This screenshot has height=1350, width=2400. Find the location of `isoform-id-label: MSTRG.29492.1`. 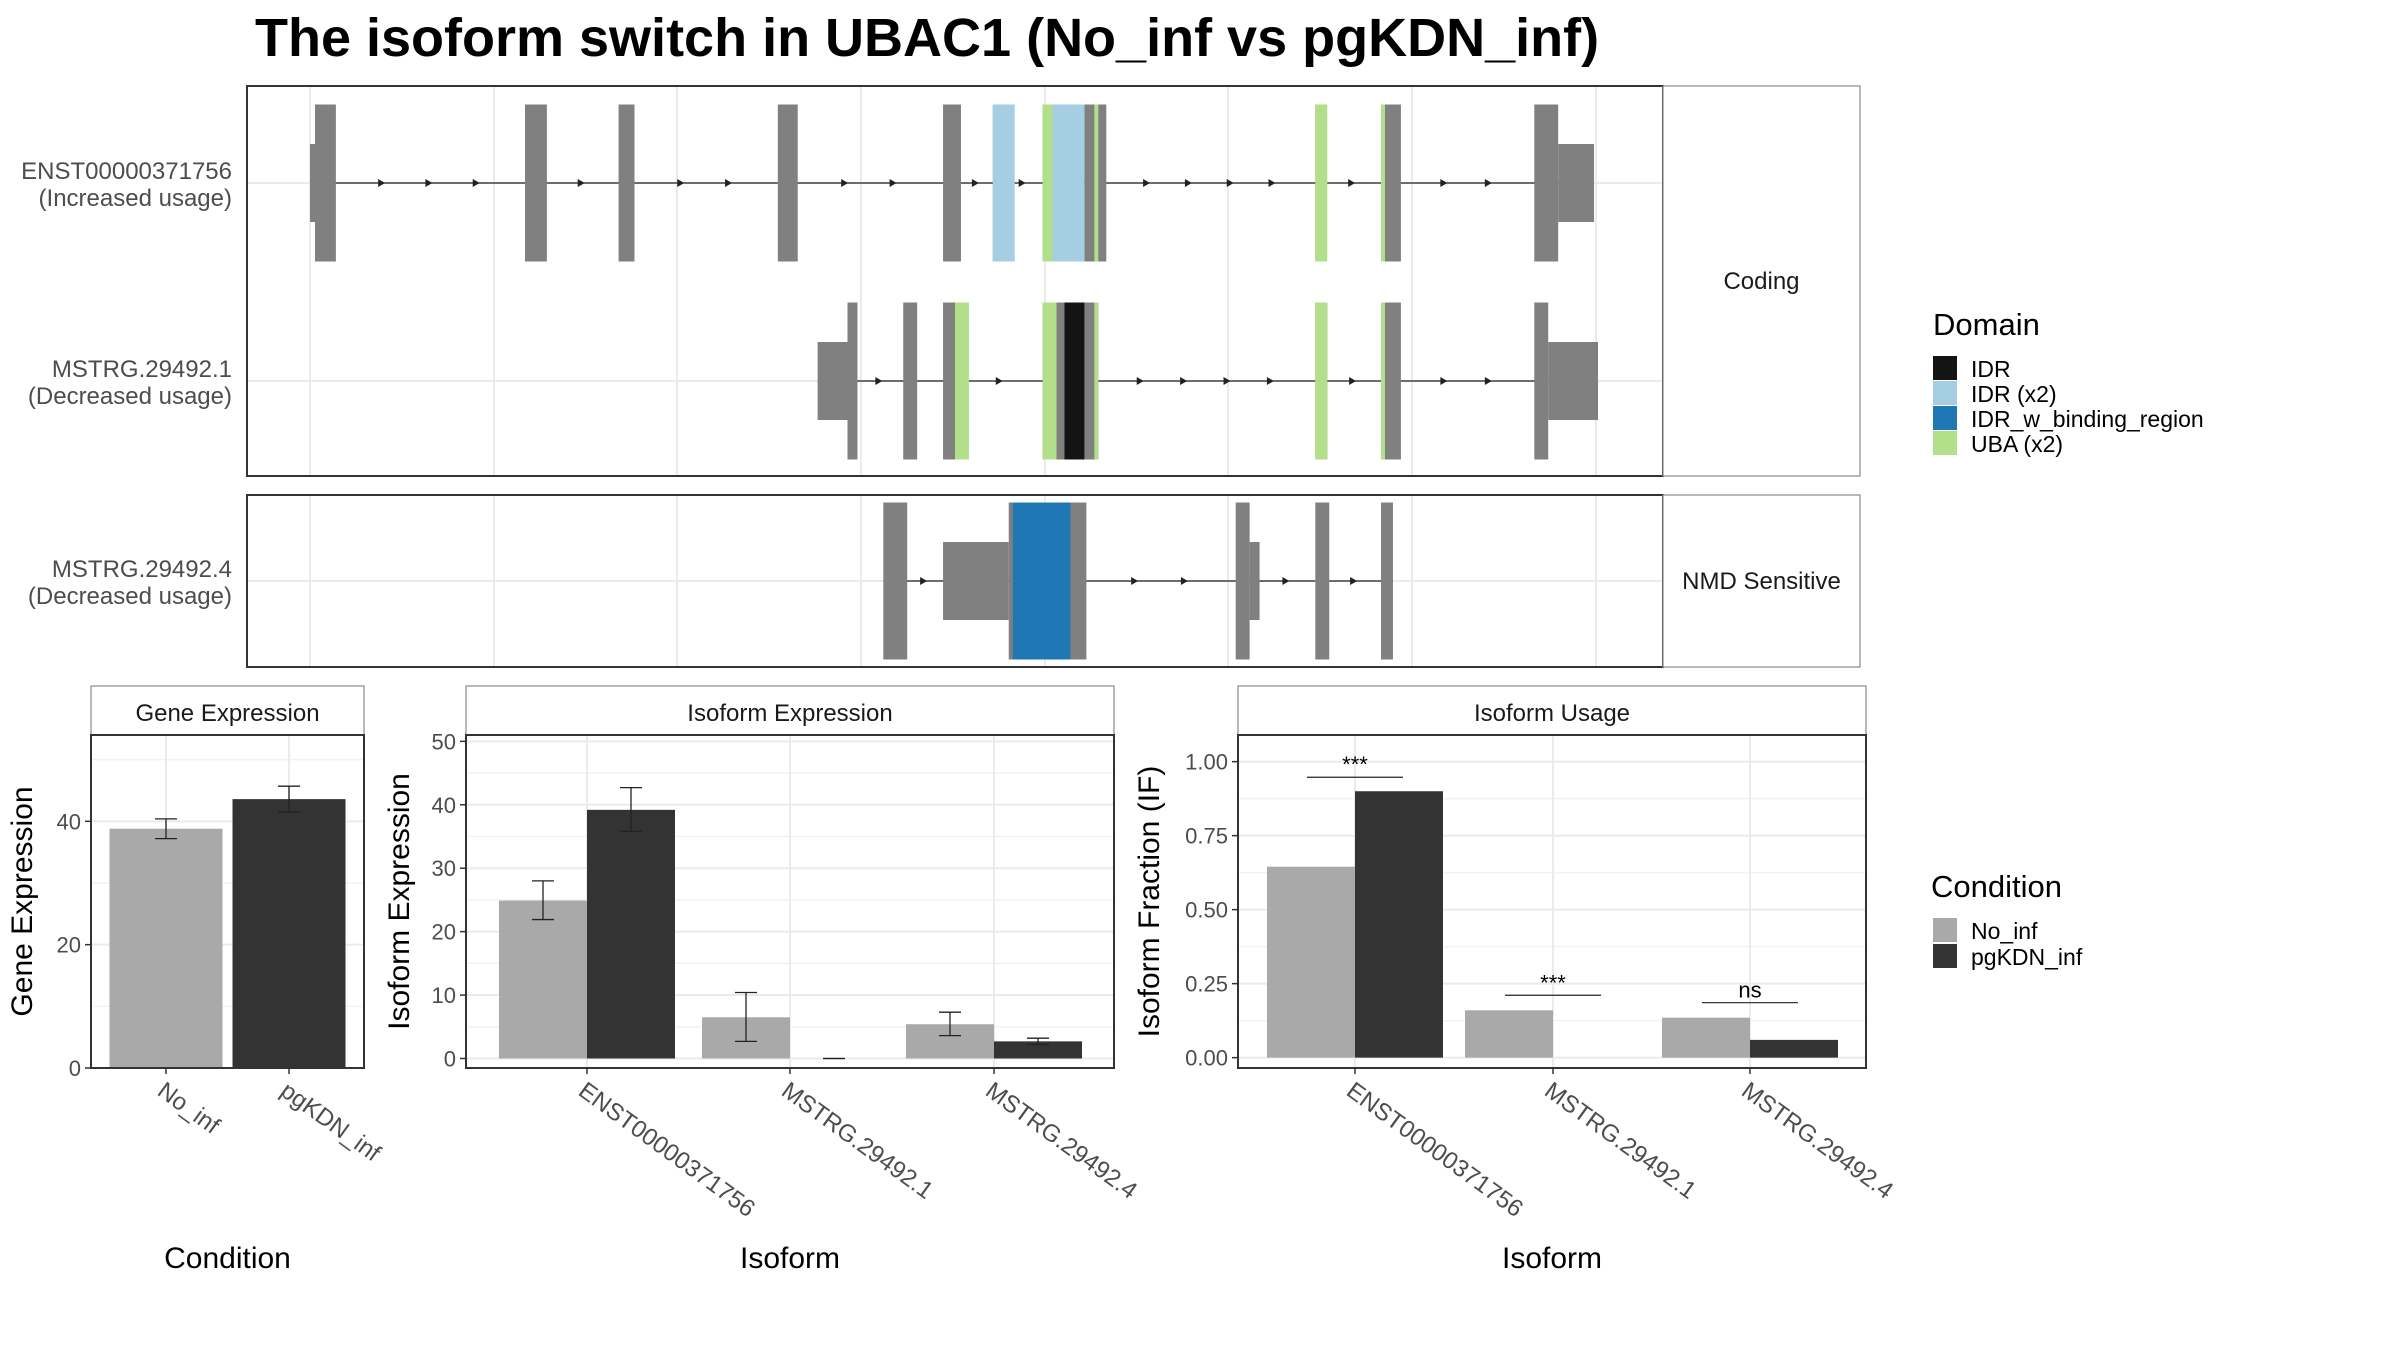

isoform-id-label: MSTRG.29492.1 is located at coordinates (142, 369).